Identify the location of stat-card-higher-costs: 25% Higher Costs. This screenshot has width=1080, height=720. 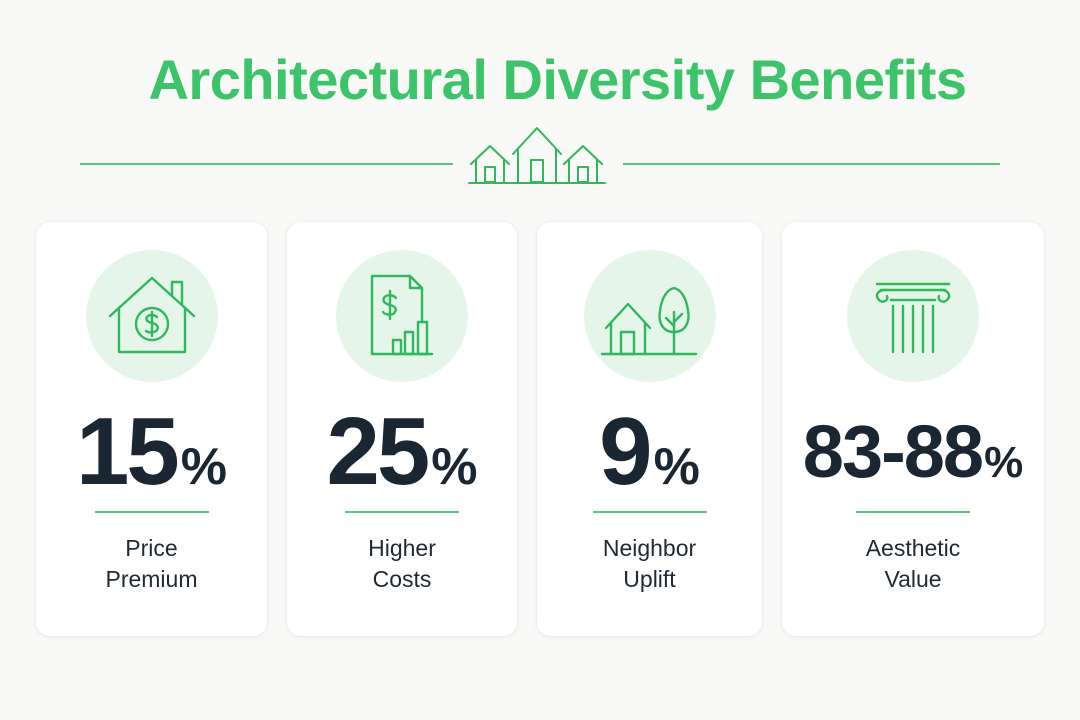
(402, 429).